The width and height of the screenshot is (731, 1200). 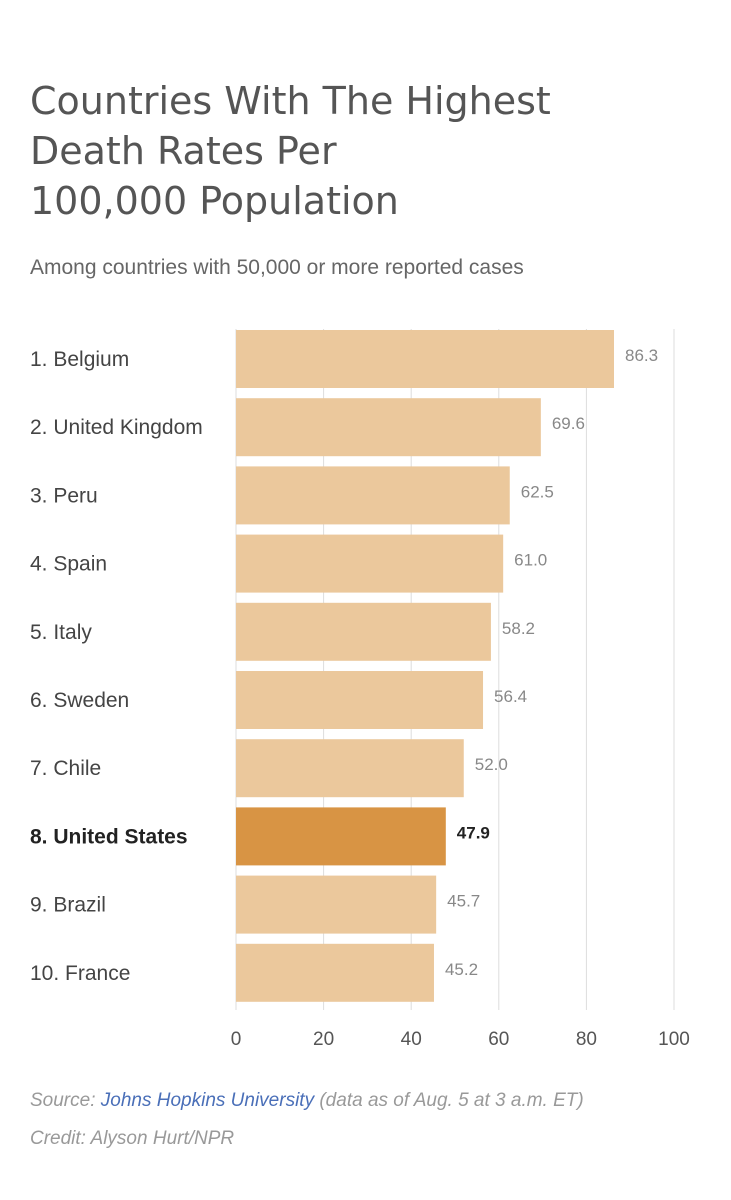 I want to click on value-label: 58.2, so click(x=518, y=628).